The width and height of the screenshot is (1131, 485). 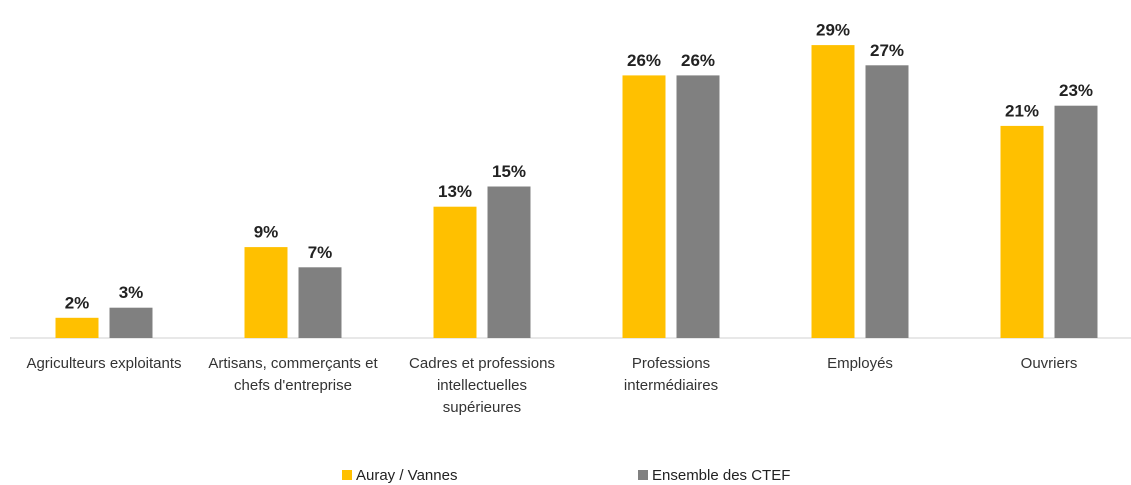 What do you see at coordinates (131, 292) in the screenshot?
I see `data-label: 3%` at bounding box center [131, 292].